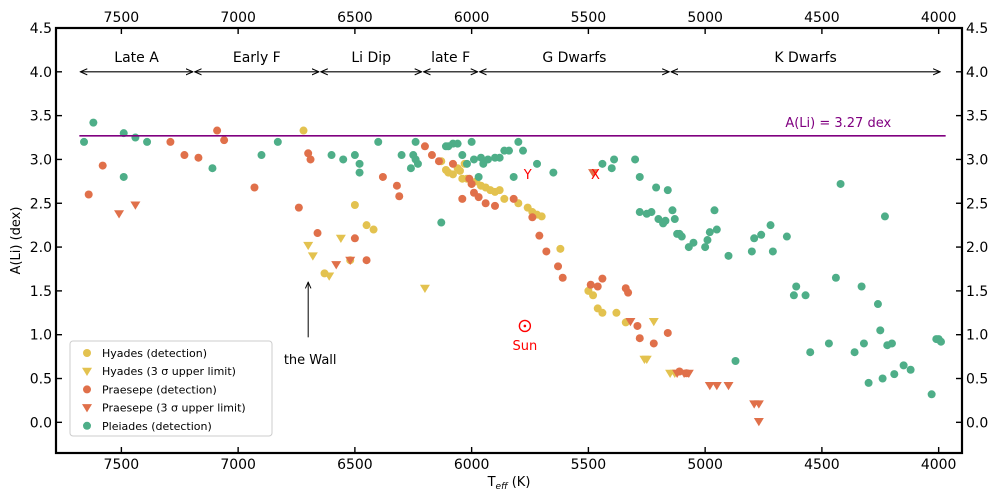 The width and height of the screenshot is (997, 498). I want to click on x-tick-label-bottom: 4000, so click(939, 465).